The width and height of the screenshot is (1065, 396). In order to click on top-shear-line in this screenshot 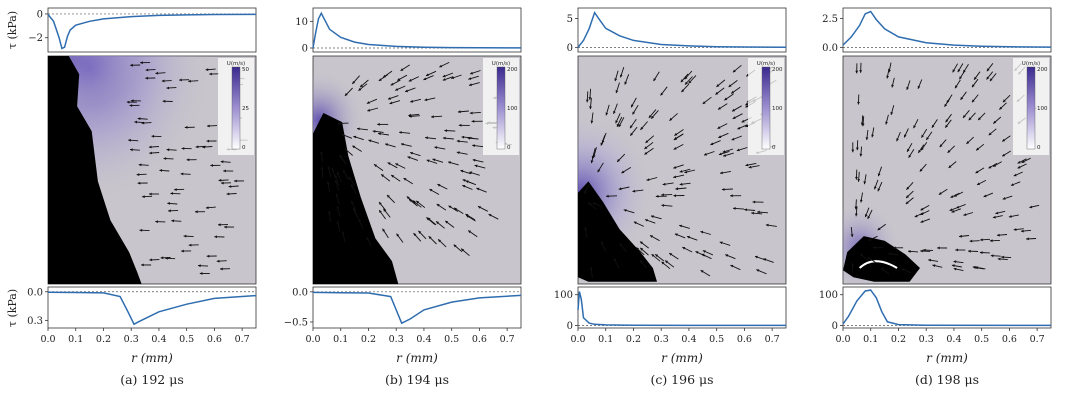, I will do `click(682, 29)`.